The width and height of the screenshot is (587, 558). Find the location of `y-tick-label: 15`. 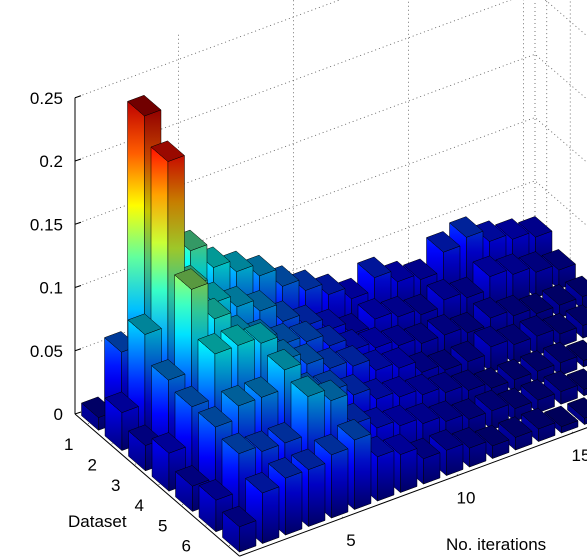

y-tick-label: 15 is located at coordinates (579, 455).